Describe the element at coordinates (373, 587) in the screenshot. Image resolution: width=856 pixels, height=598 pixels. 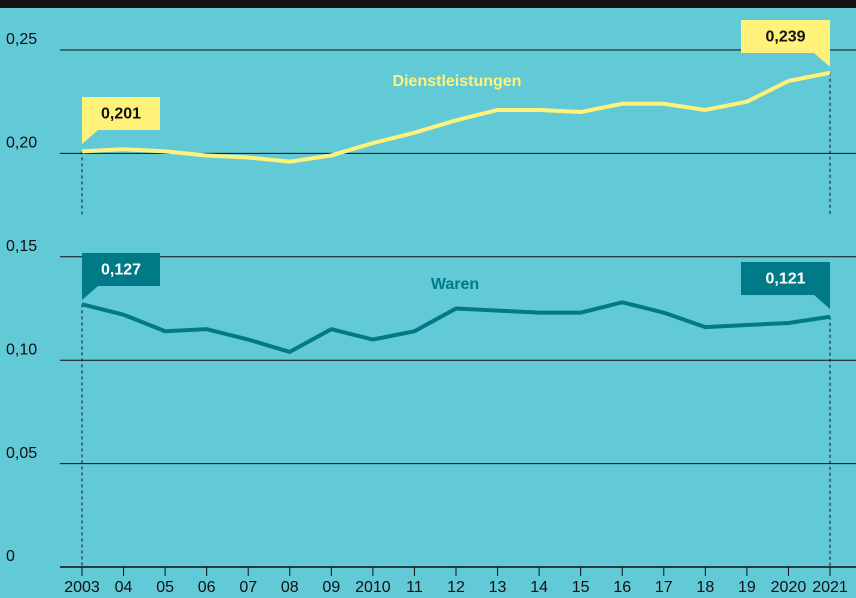
I see `x-tick-label: 2010` at that location.